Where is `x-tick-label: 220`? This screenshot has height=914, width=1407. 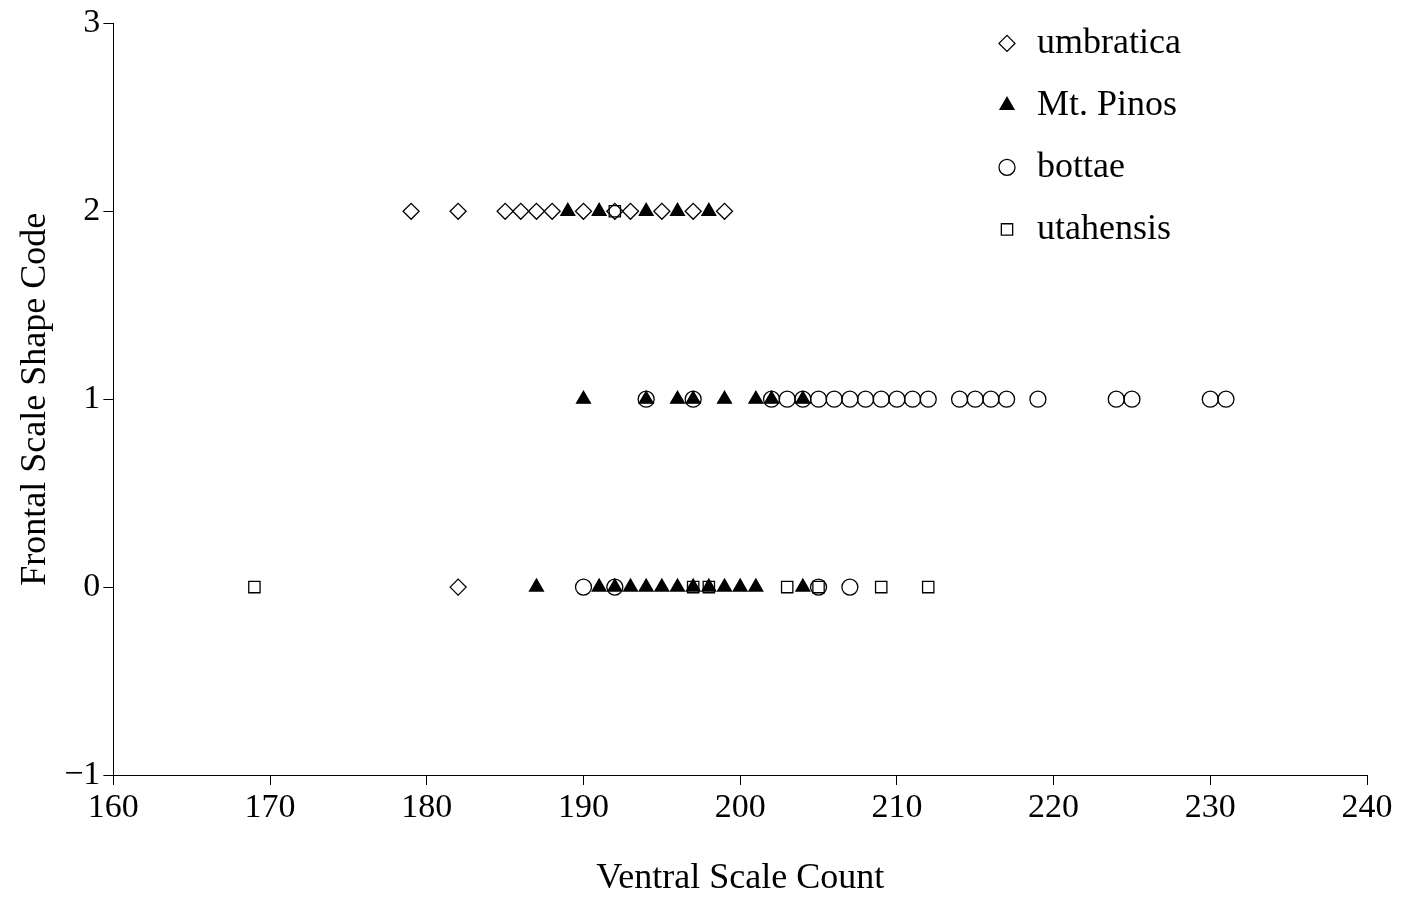
x-tick-label: 220 is located at coordinates (1054, 806).